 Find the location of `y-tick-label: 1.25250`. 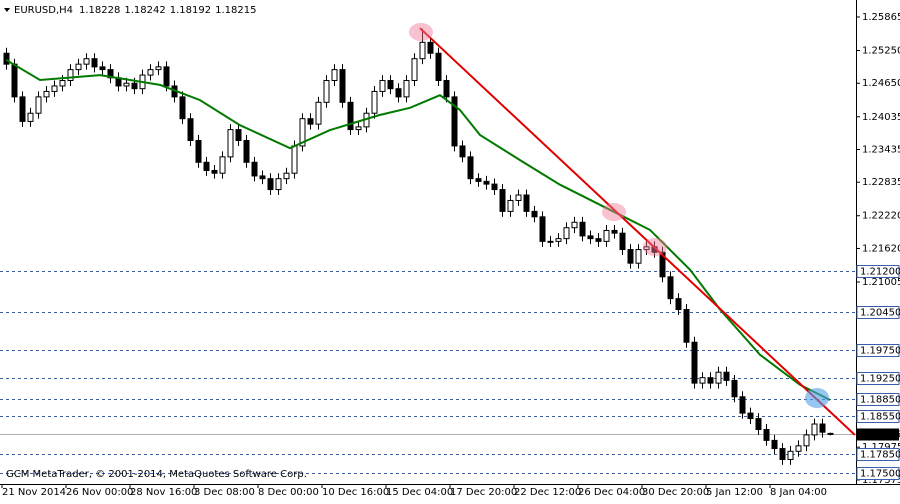

y-tick-label: 1.25250 is located at coordinates (881, 51).